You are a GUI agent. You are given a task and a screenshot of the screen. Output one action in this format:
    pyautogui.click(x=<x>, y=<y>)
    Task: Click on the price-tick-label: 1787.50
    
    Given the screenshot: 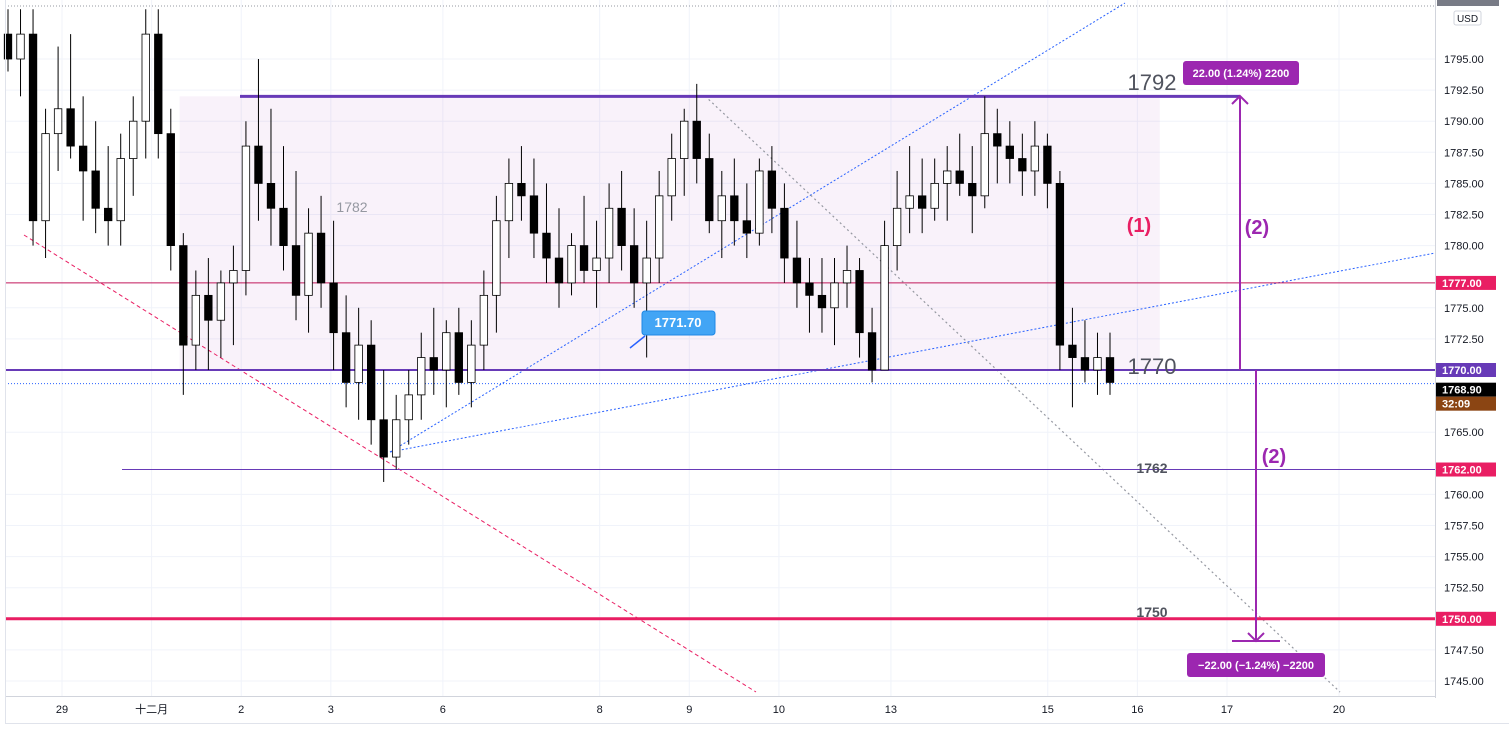 What is the action you would take?
    pyautogui.click(x=1464, y=153)
    